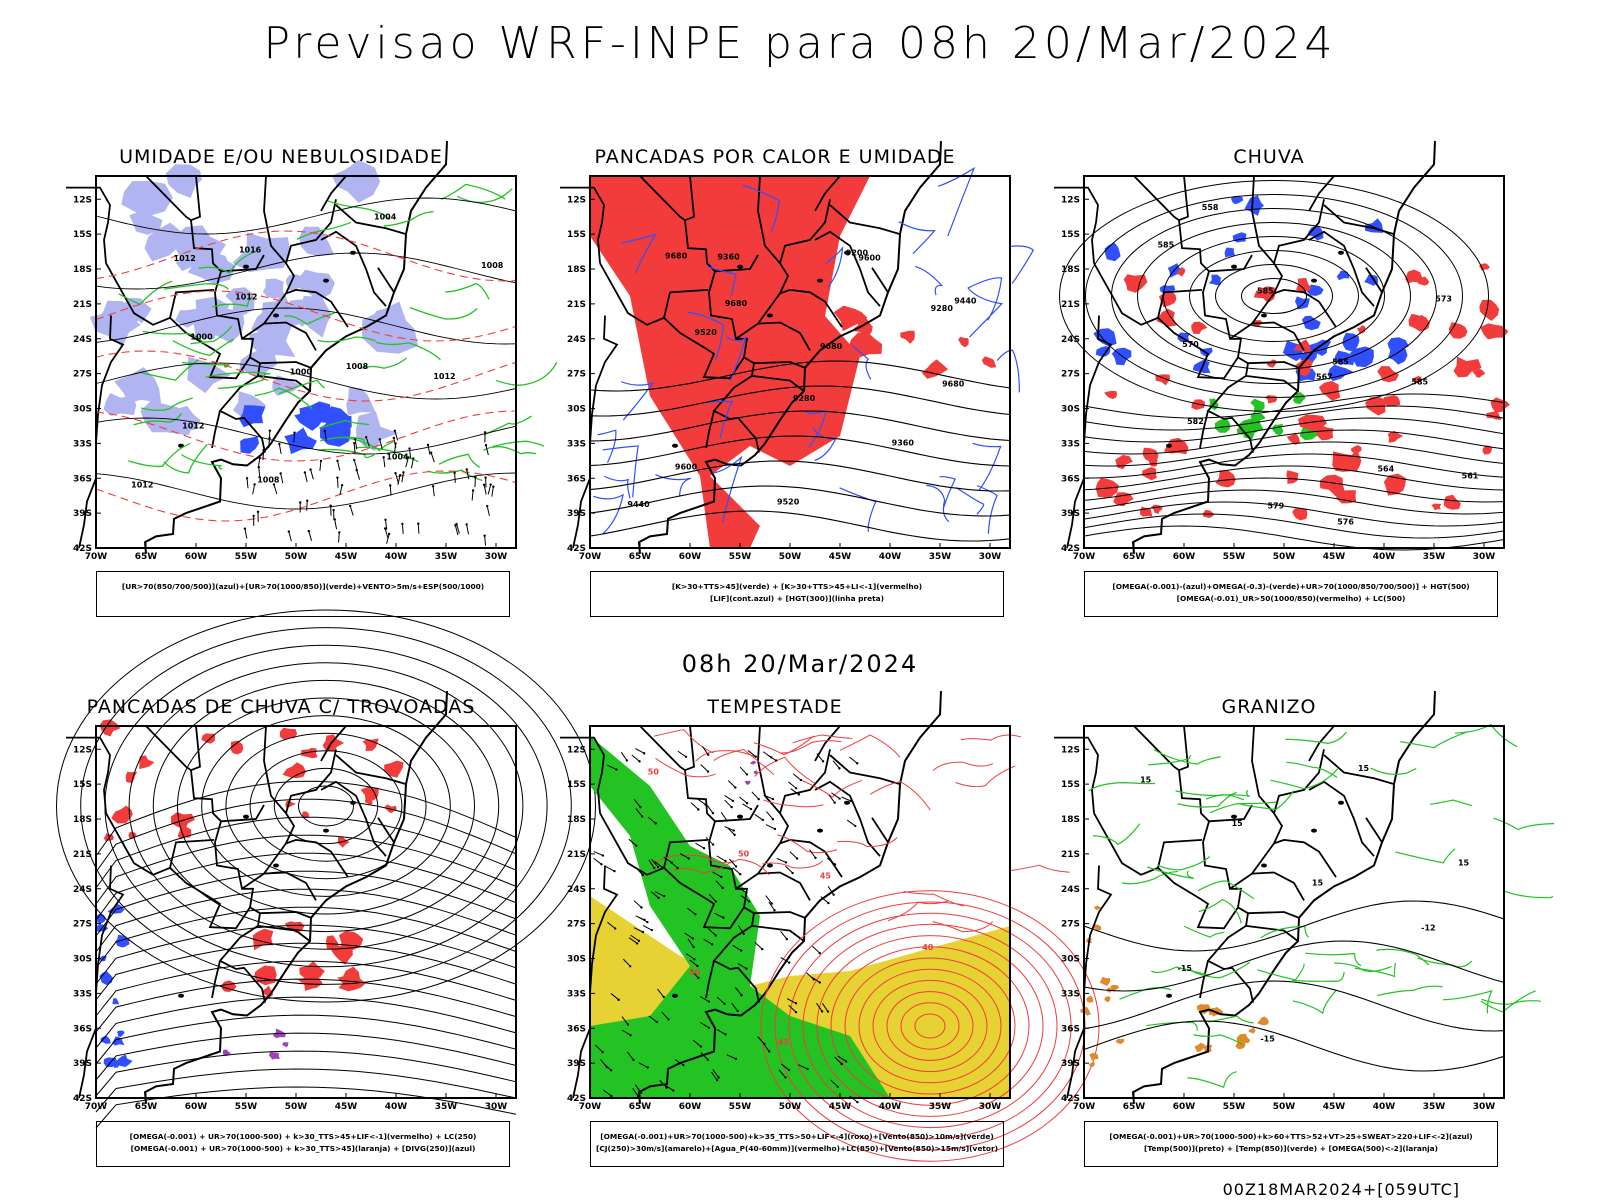 This screenshot has width=1600, height=1200. Describe the element at coordinates (1319, 905) in the screenshot. I see `overlay-layer: 15 15 15 -12 -15 -15 15 15` at that location.